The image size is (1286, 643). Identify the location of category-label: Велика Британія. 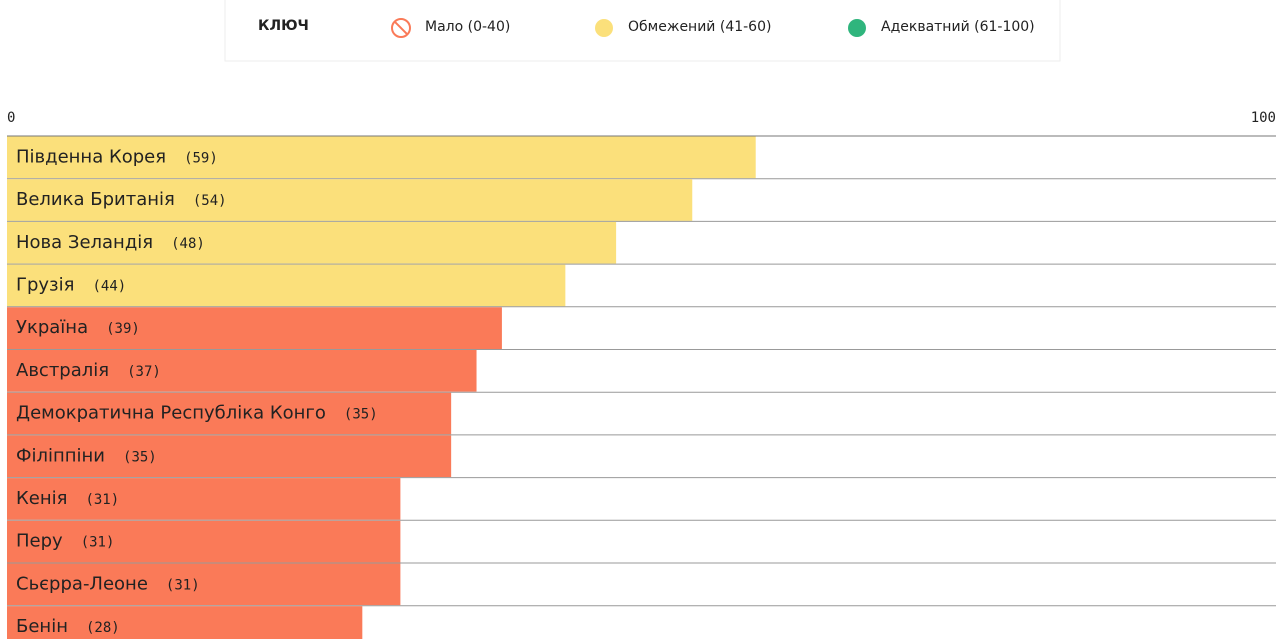
(95, 199).